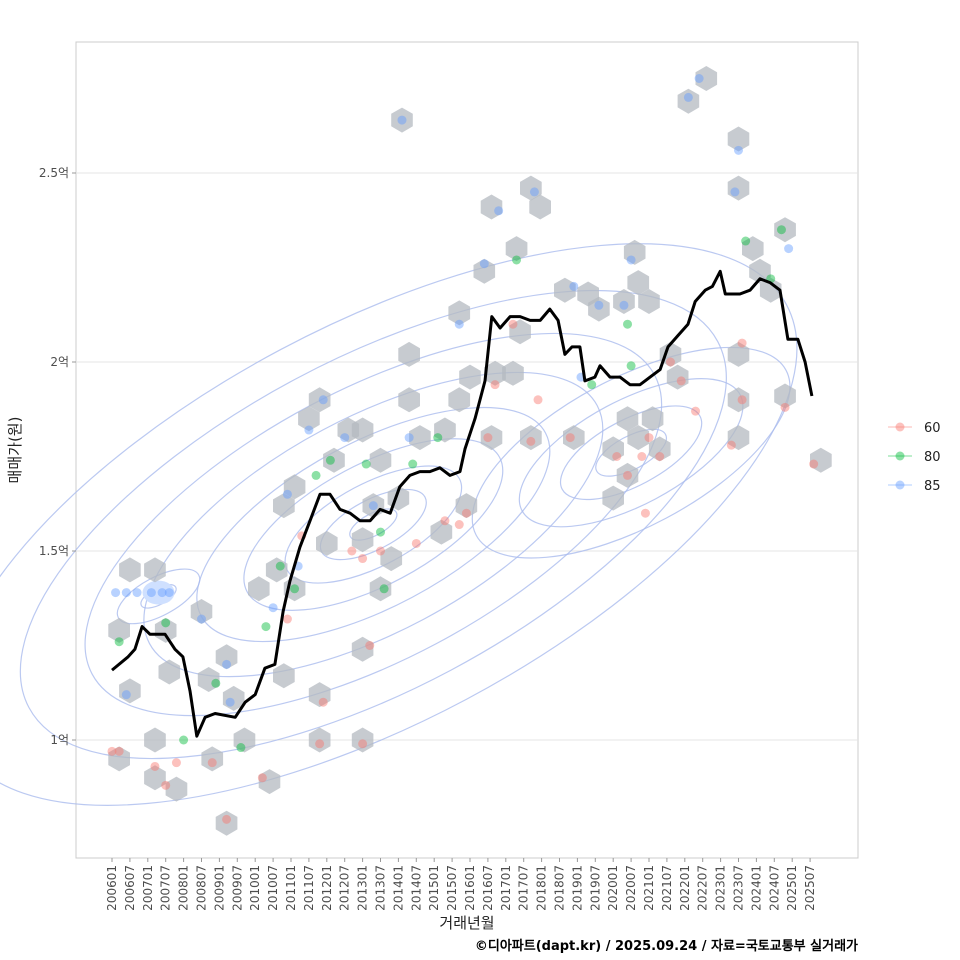 This screenshot has width=960, height=960. Describe the element at coordinates (932, 428) in the screenshot. I see `legend-label: 60` at that location.